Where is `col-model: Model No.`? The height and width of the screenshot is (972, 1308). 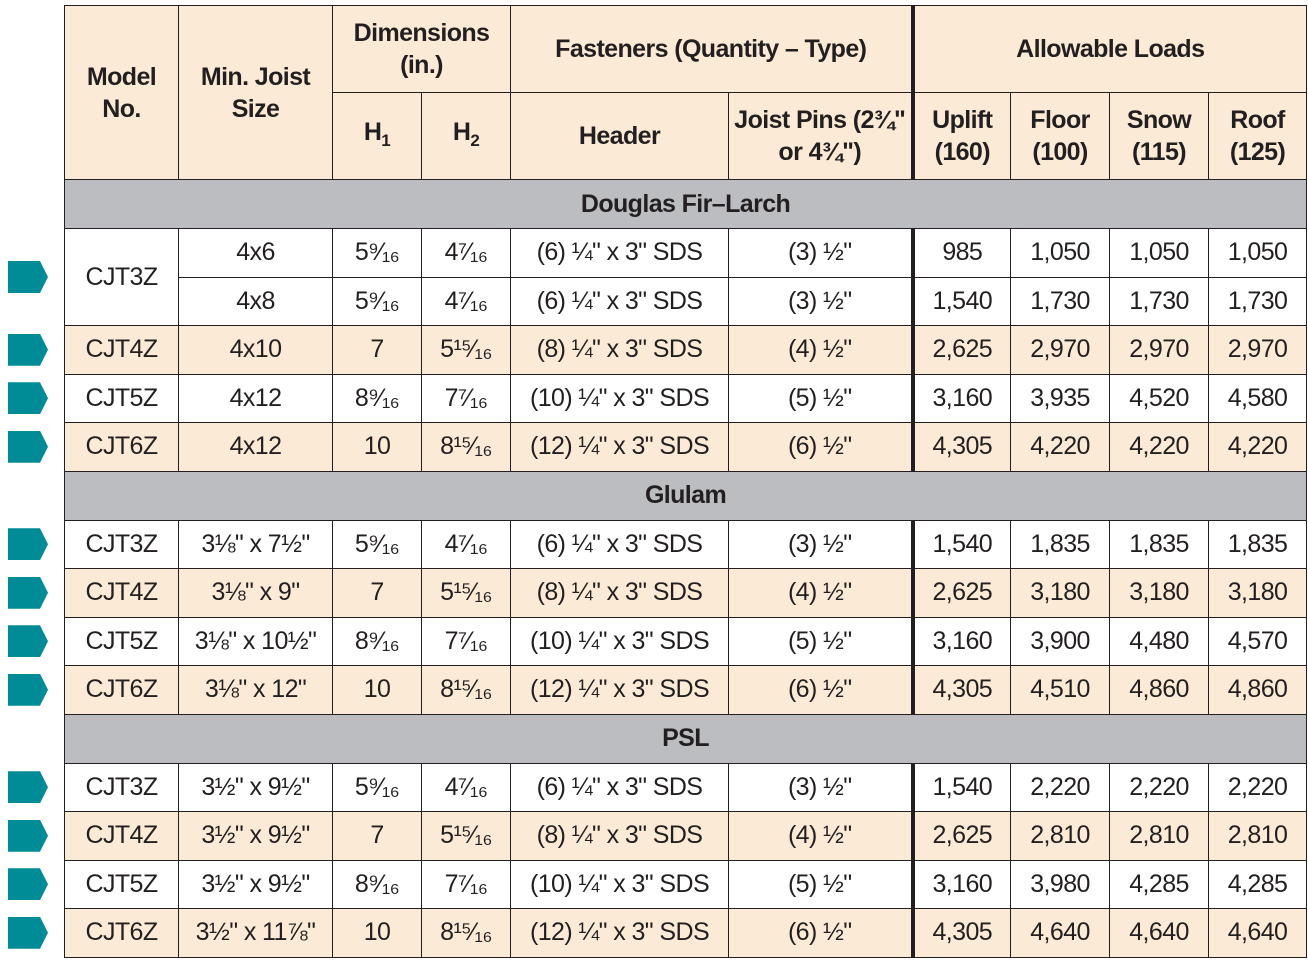 col-model: Model No. is located at coordinates (121, 92).